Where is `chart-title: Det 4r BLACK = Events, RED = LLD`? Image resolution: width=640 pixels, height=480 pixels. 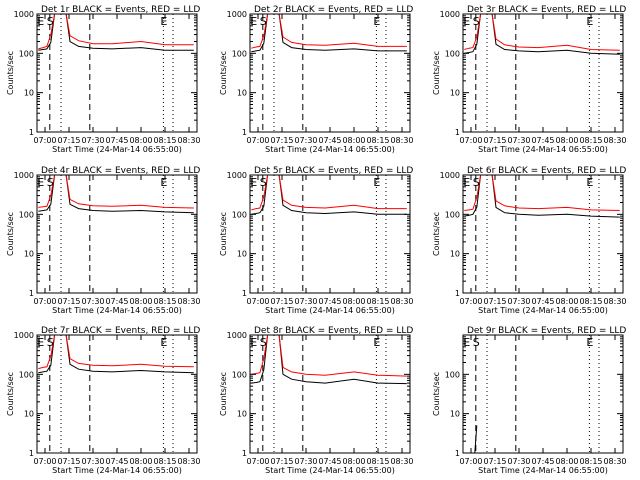
chart-title: Det 4r BLACK = Events, RED = LLD is located at coordinates (120, 171).